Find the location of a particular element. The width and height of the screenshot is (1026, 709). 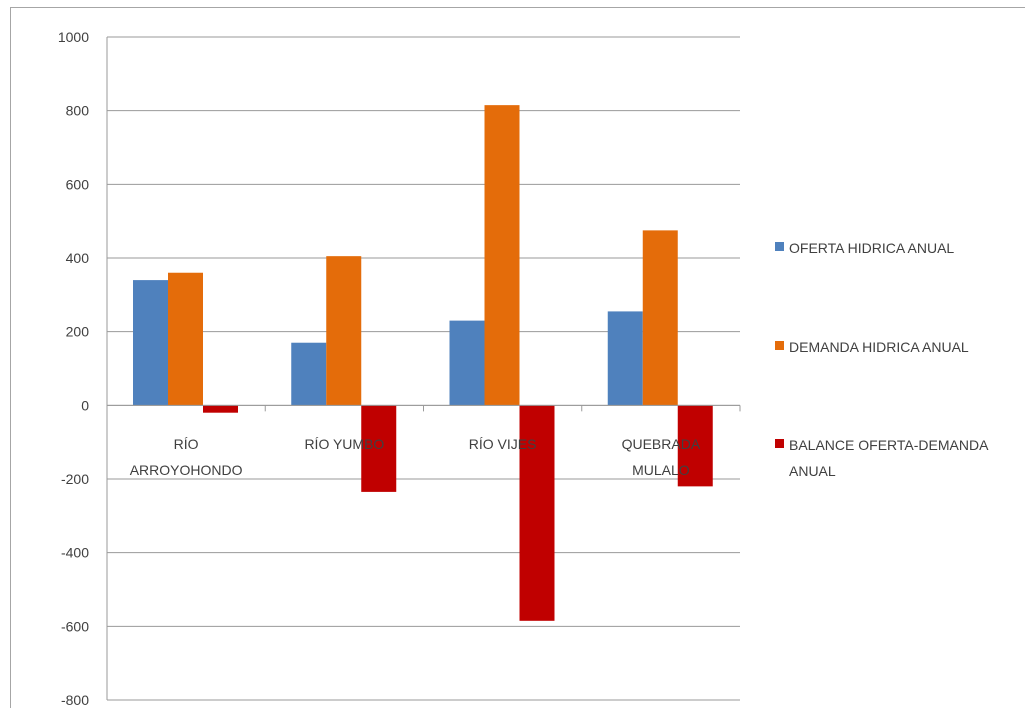

y-tick-label: -600 is located at coordinates (75, 626).